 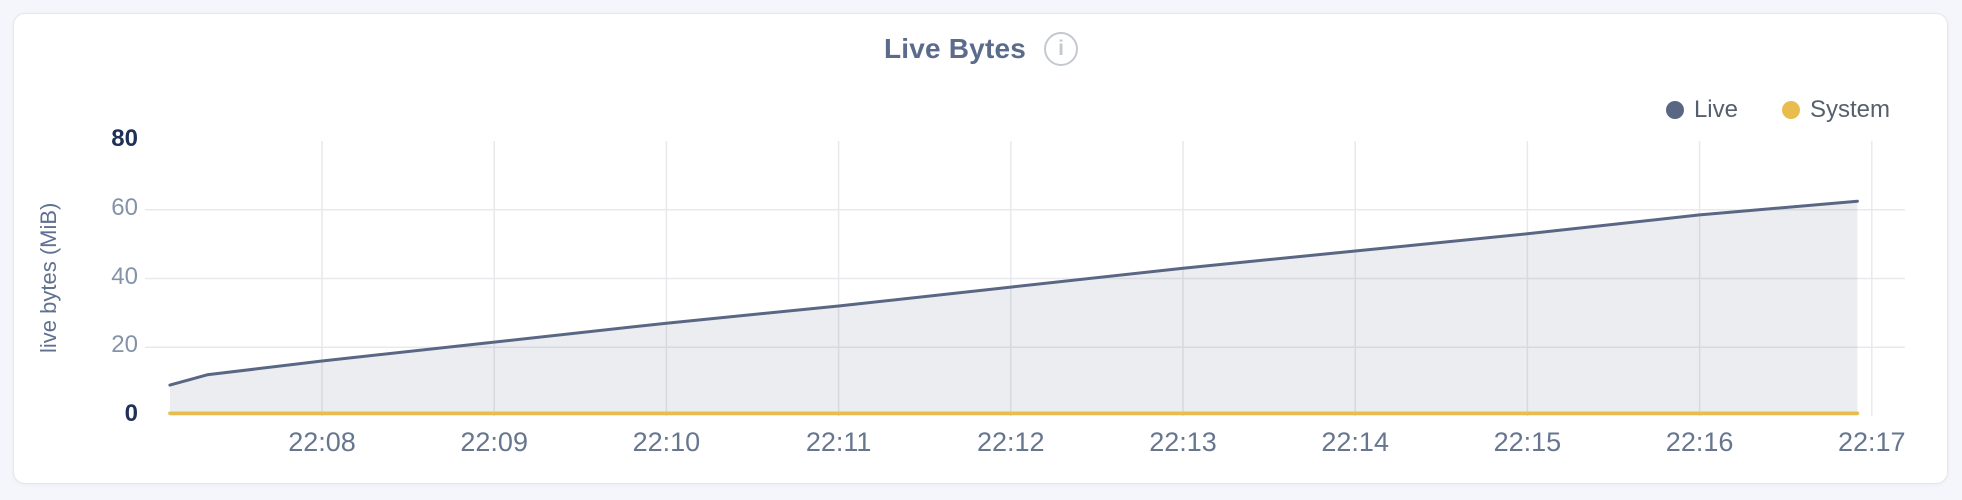 What do you see at coordinates (666, 442) in the screenshot?
I see `x-tick-label: 22:10` at bounding box center [666, 442].